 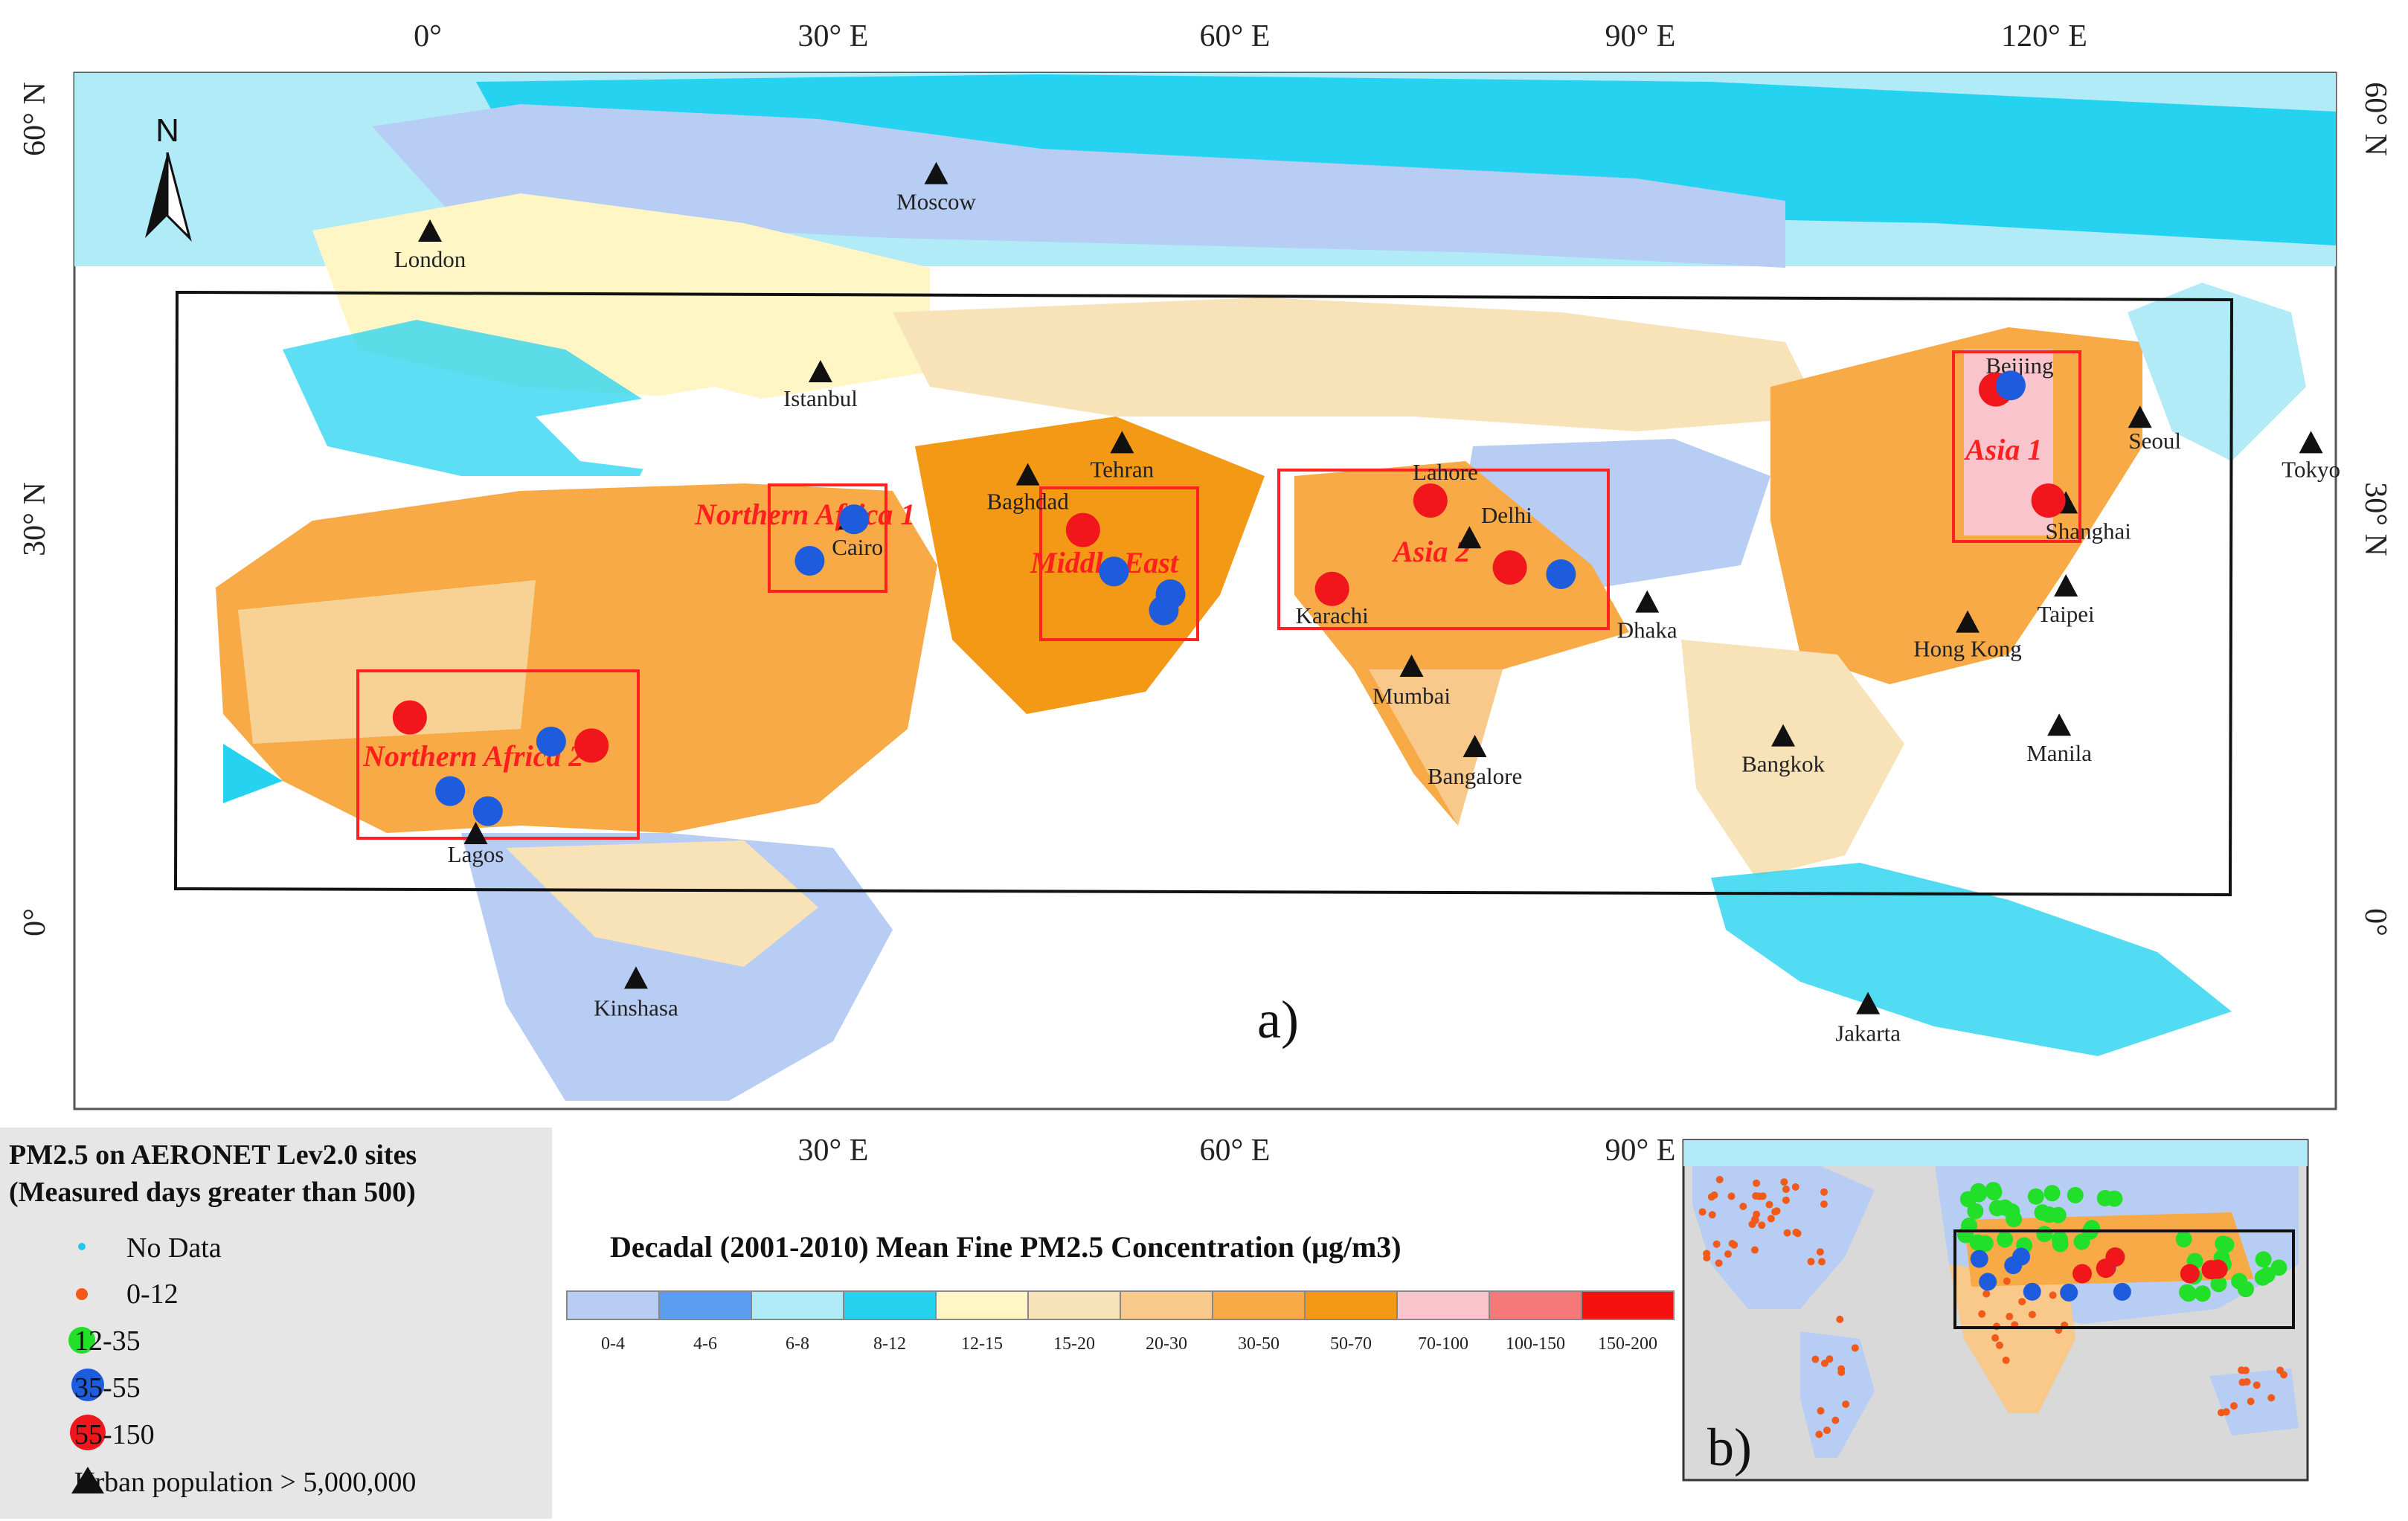 What do you see at coordinates (2003, 449) in the screenshot?
I see `region-label-asia-1: Asia 1` at bounding box center [2003, 449].